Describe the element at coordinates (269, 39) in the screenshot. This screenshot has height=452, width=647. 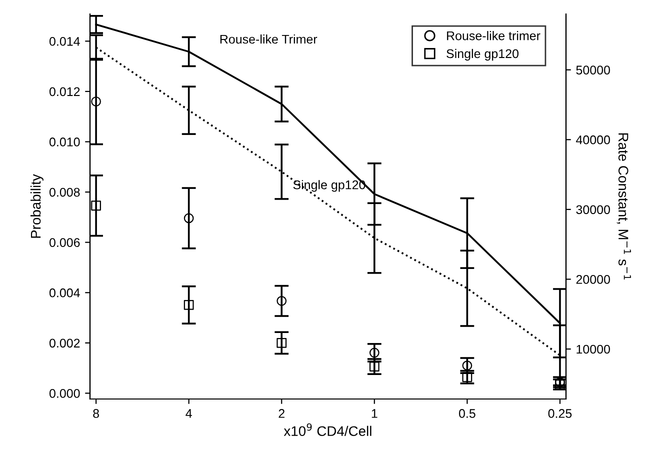
I see `series-label: Rouse-like Trimer` at that location.